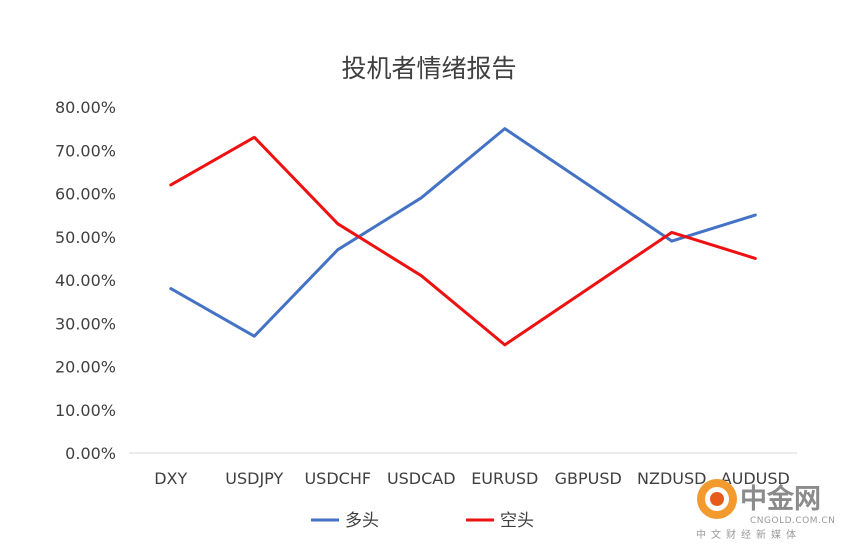  I want to click on y-tick-label: 10.00%, so click(85, 410).